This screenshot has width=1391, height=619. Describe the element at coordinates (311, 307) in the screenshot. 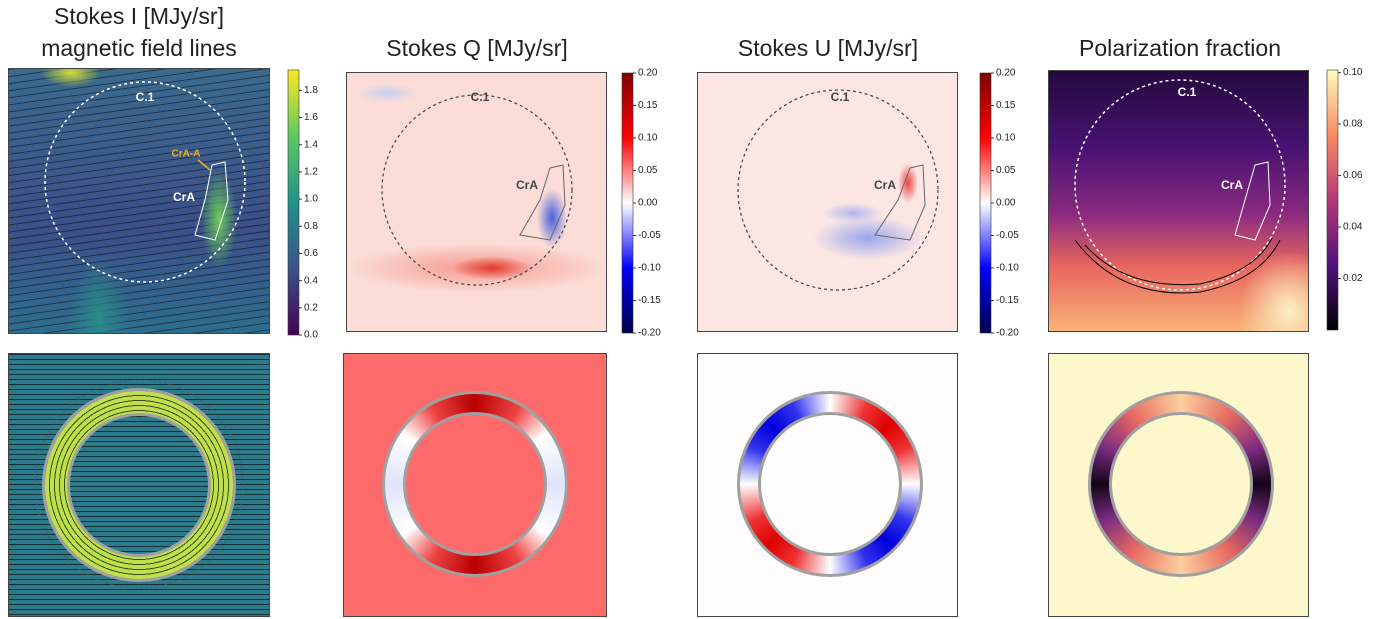

I see `colorbar-tick-label: 0.2` at that location.